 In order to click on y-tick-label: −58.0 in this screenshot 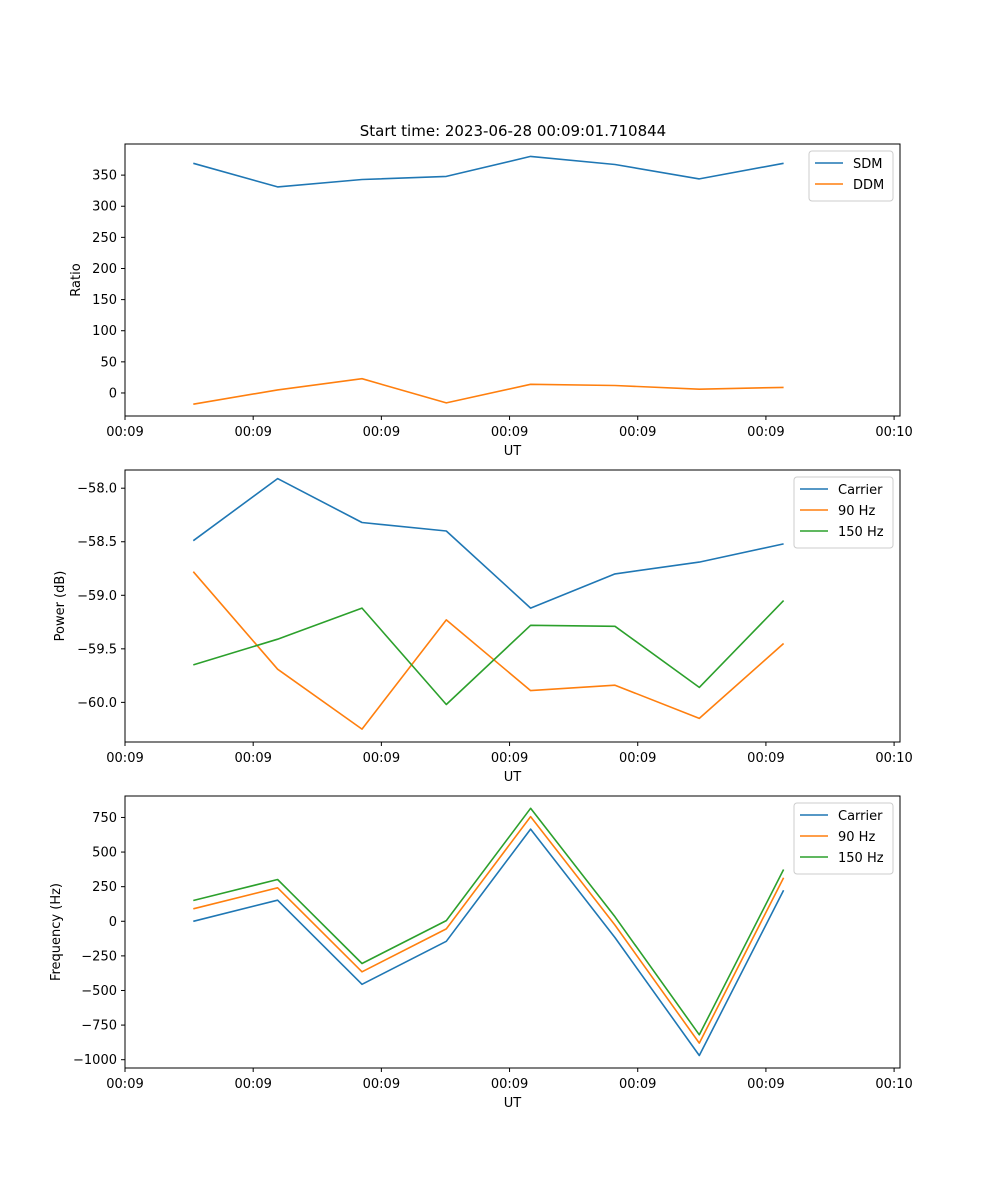, I will do `click(97, 489)`.